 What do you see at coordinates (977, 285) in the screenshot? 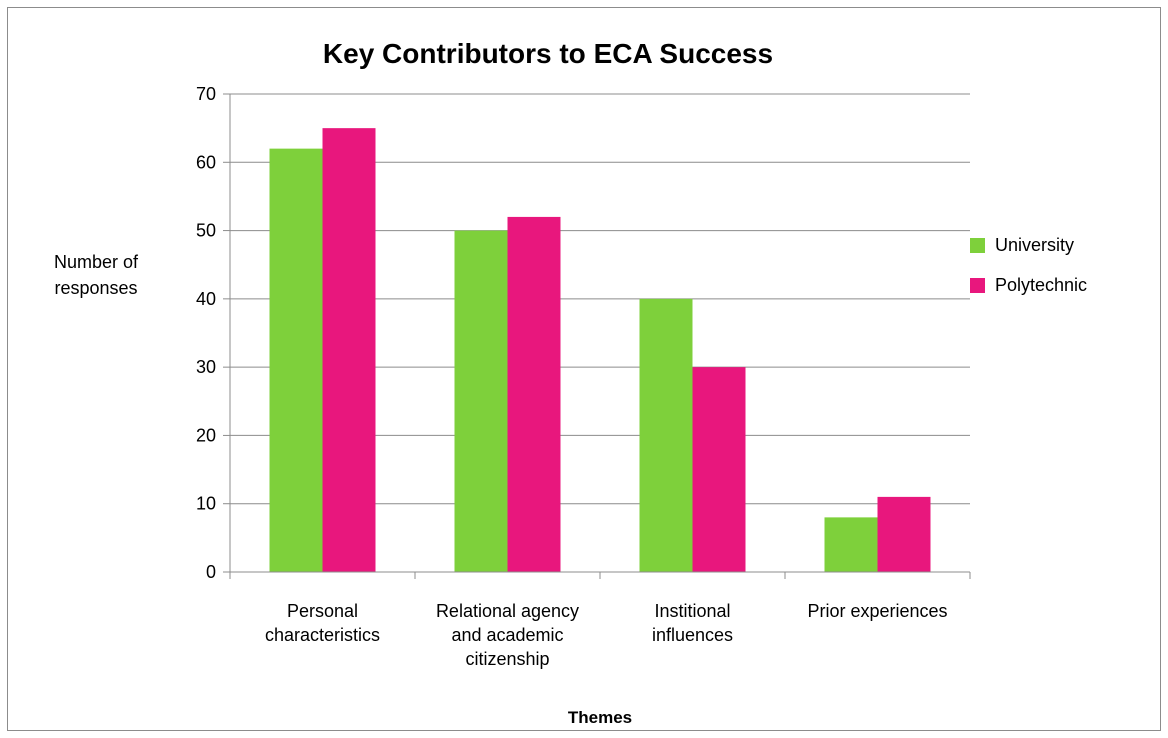
I see `legend-swatch-polytechnic` at bounding box center [977, 285].